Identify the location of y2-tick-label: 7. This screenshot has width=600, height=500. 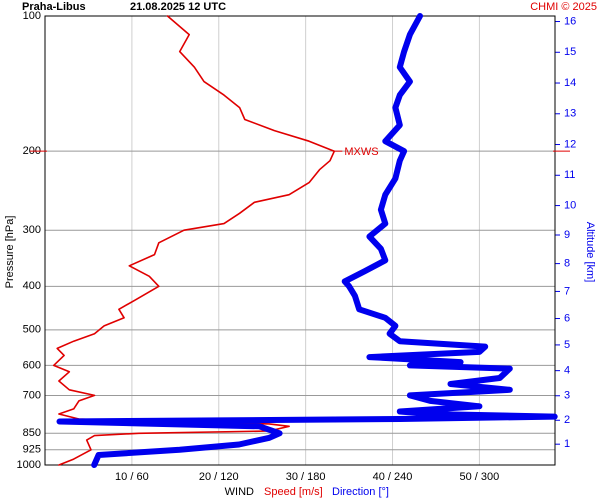
(567, 291).